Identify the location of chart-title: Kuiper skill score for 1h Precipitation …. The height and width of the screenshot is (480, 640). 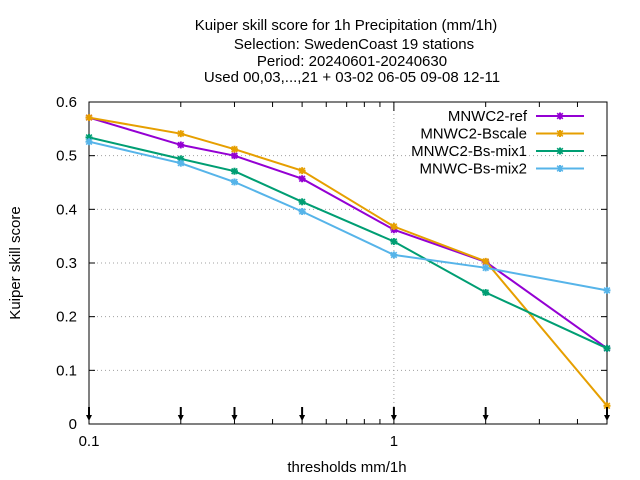
(347, 51).